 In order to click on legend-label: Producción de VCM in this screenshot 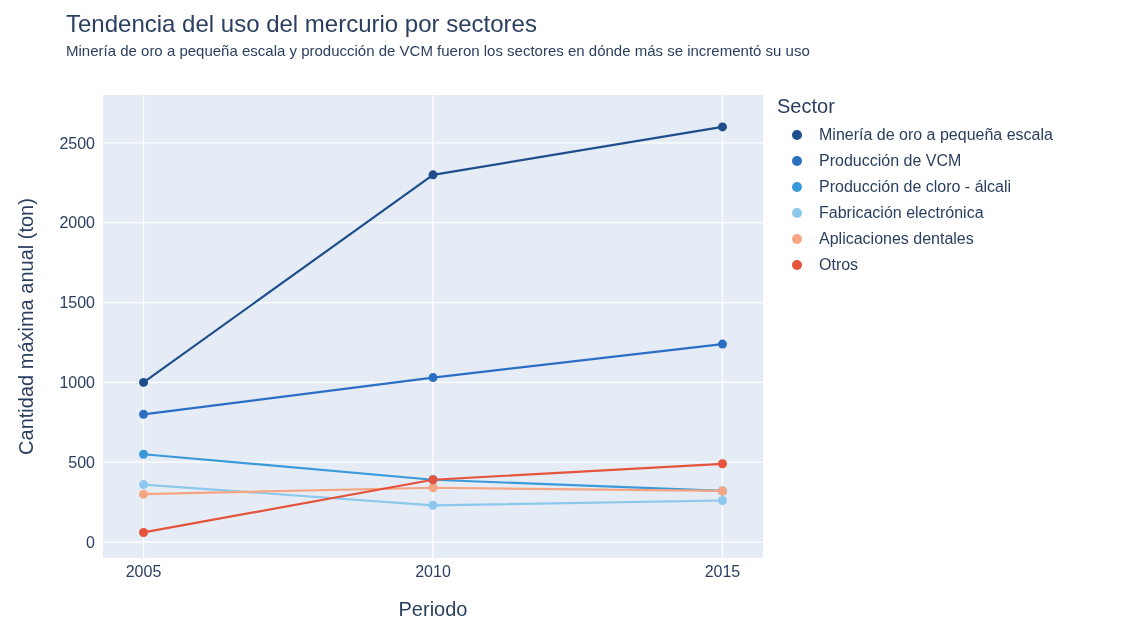, I will do `click(890, 161)`.